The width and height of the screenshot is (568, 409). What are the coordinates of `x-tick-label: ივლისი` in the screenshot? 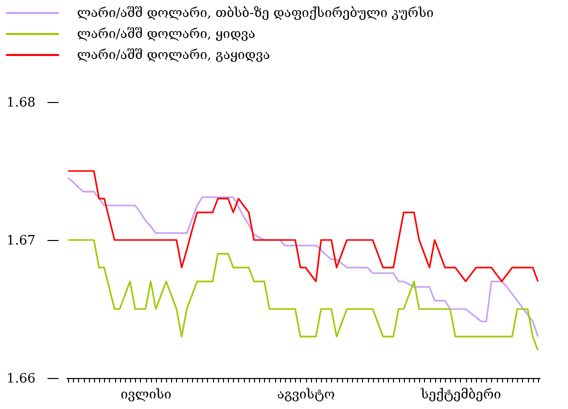 It's located at (146, 395).